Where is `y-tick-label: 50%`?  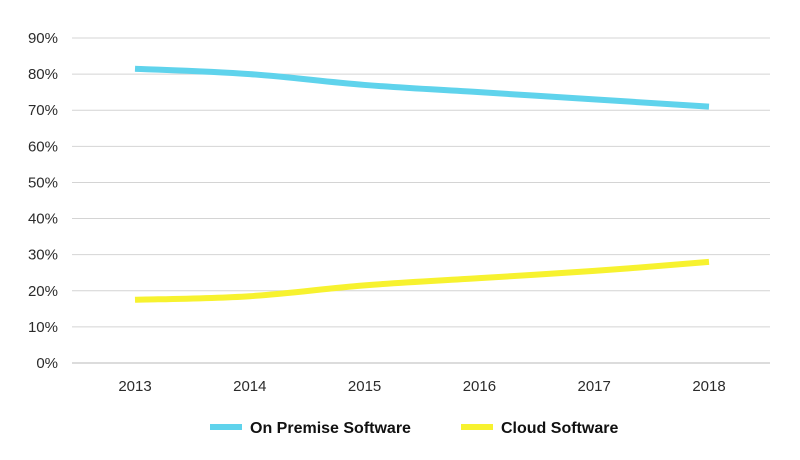 y-tick-label: 50% is located at coordinates (43, 182).